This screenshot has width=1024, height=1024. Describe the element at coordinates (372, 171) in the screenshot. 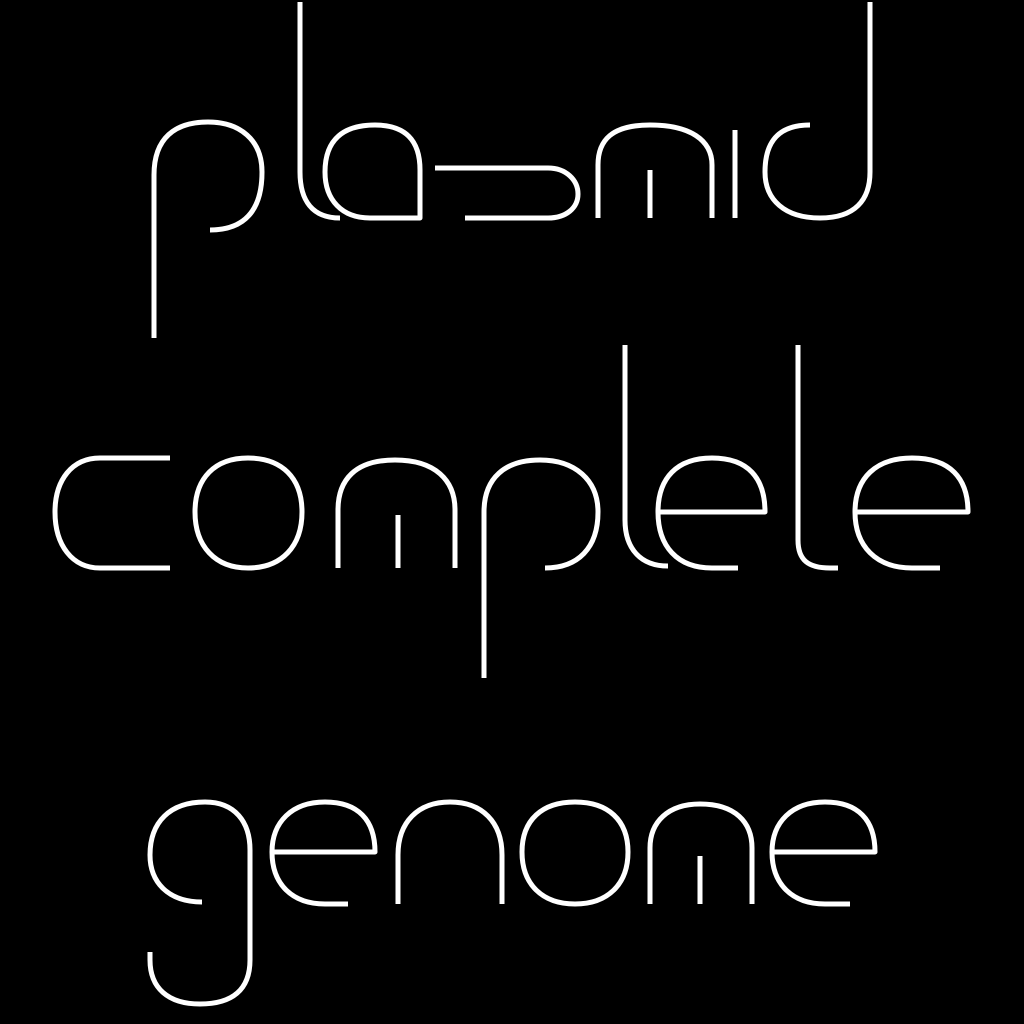

I see `glyph-a` at that location.